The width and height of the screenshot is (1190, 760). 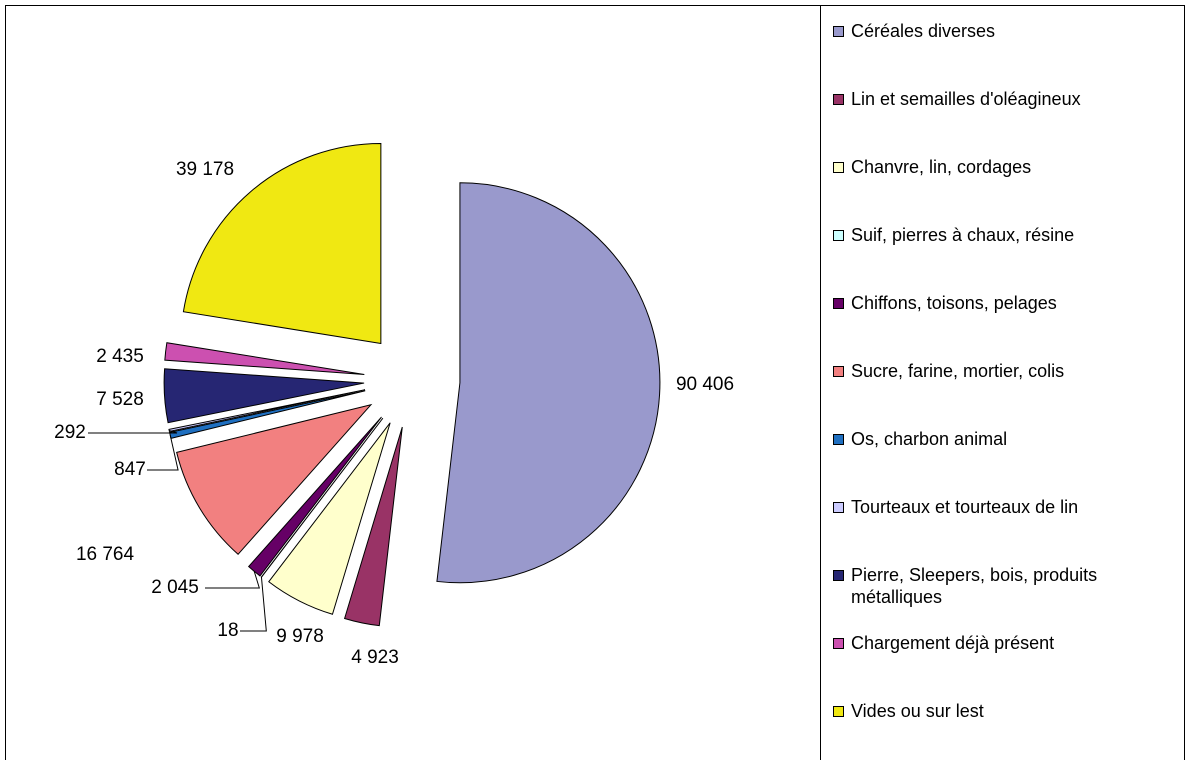 I want to click on legend-label: Chanvre, lin, cordages, so click(x=941, y=167).